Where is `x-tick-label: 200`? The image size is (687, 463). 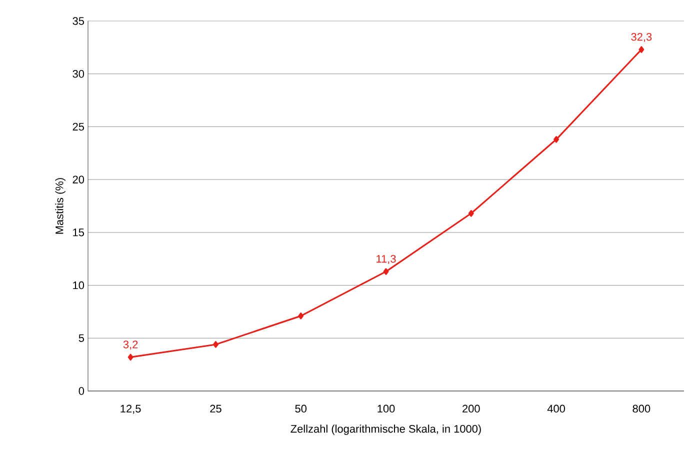 x-tick-label: 200 is located at coordinates (471, 408).